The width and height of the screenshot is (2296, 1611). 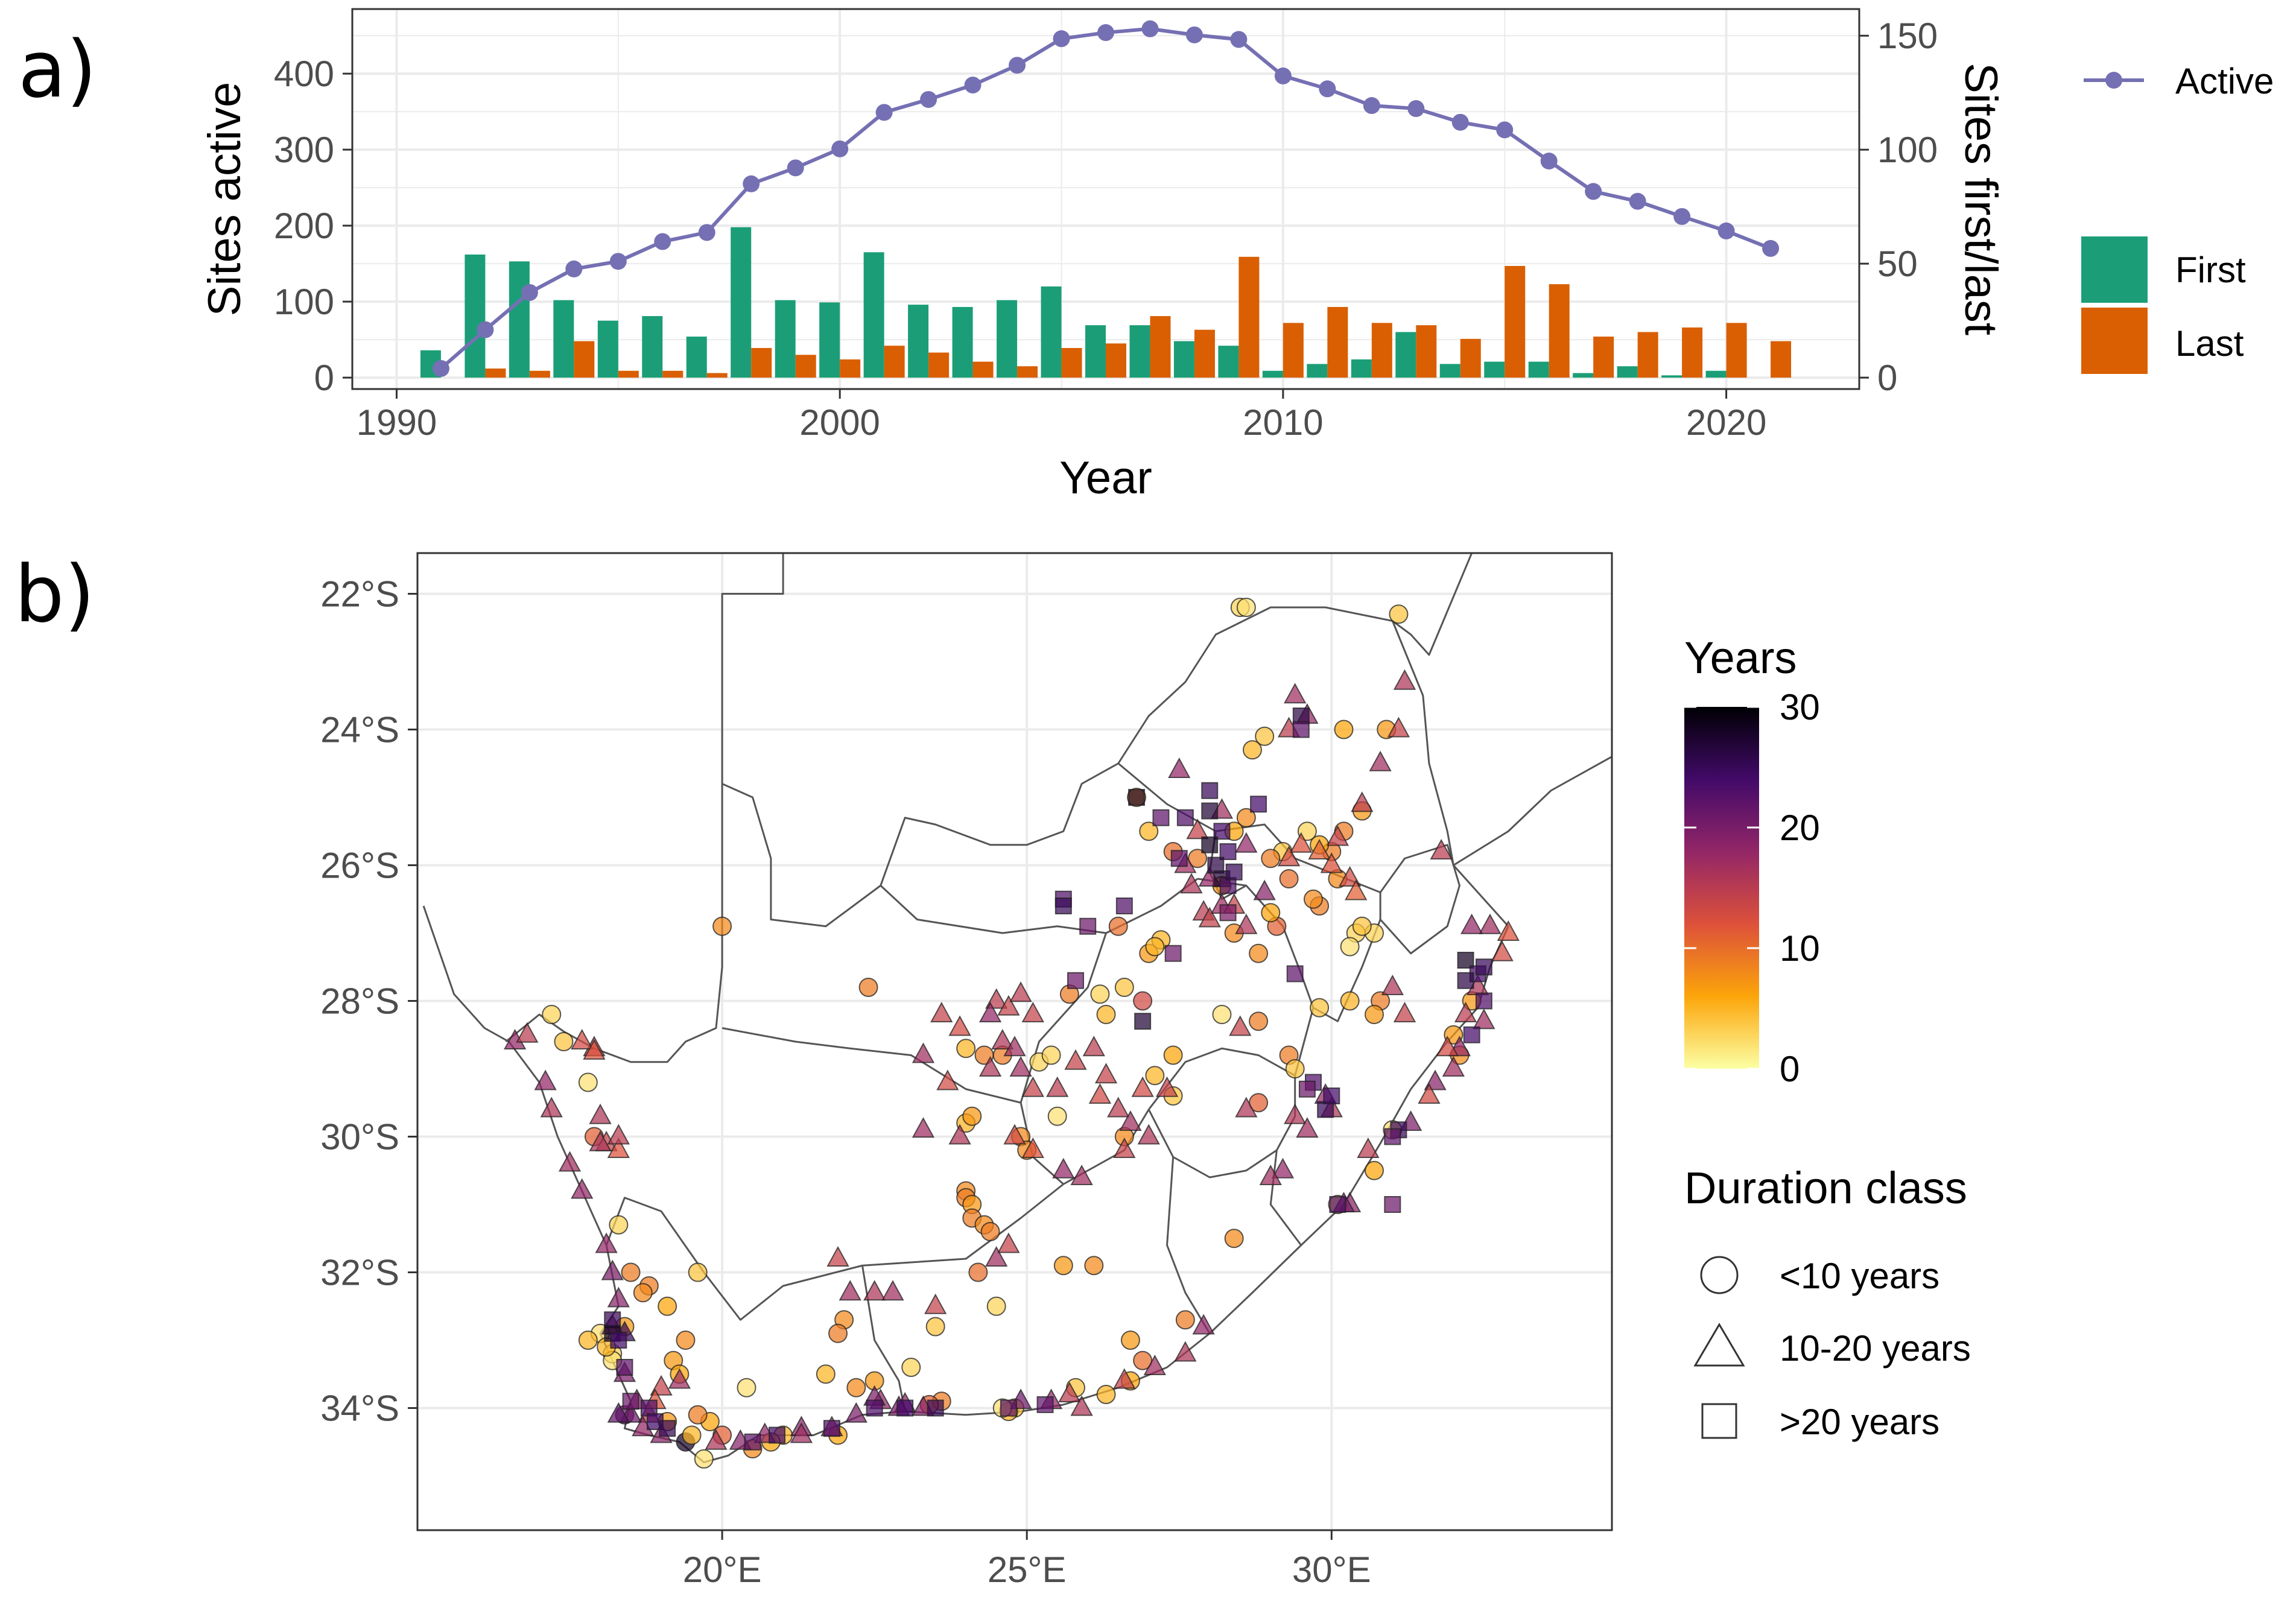 I want to click on lon-tick-label: 25°E, so click(x=1027, y=1569).